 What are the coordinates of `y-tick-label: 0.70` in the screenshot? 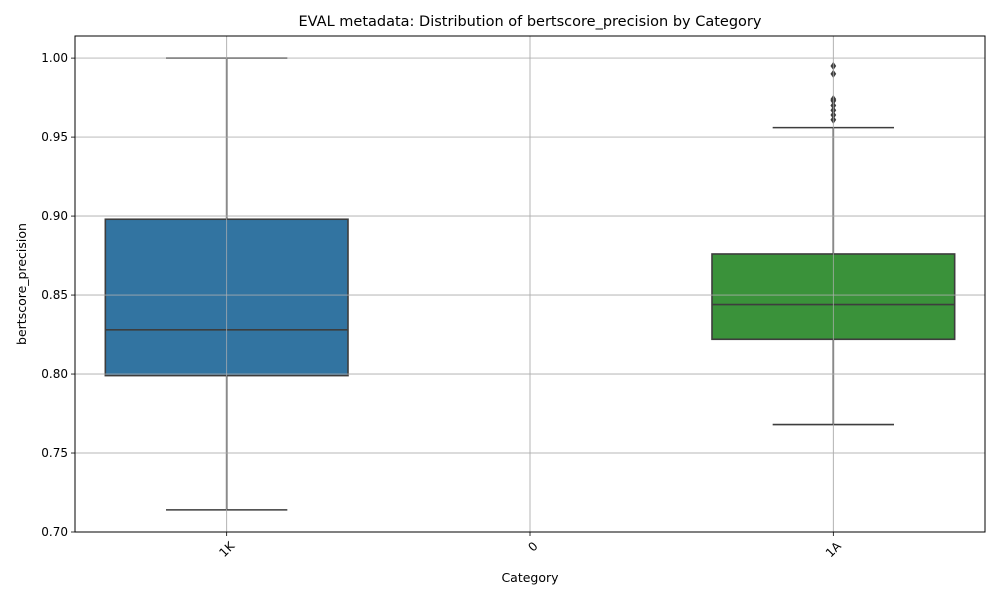 It's located at (54, 532).